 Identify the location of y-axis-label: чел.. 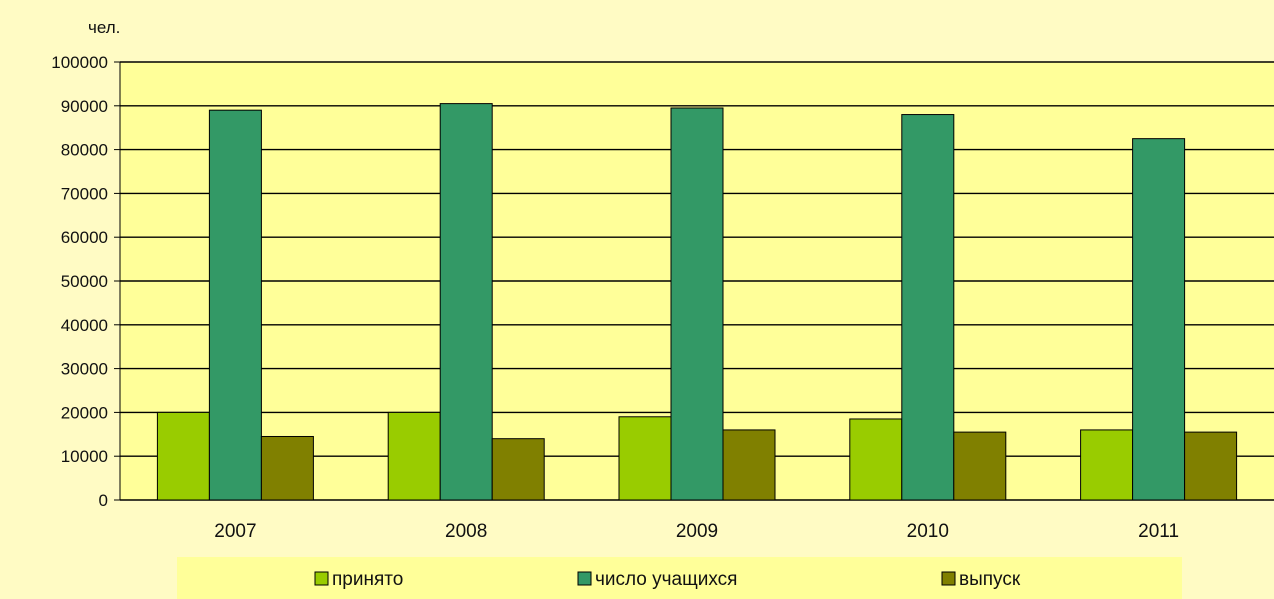
(104, 27).